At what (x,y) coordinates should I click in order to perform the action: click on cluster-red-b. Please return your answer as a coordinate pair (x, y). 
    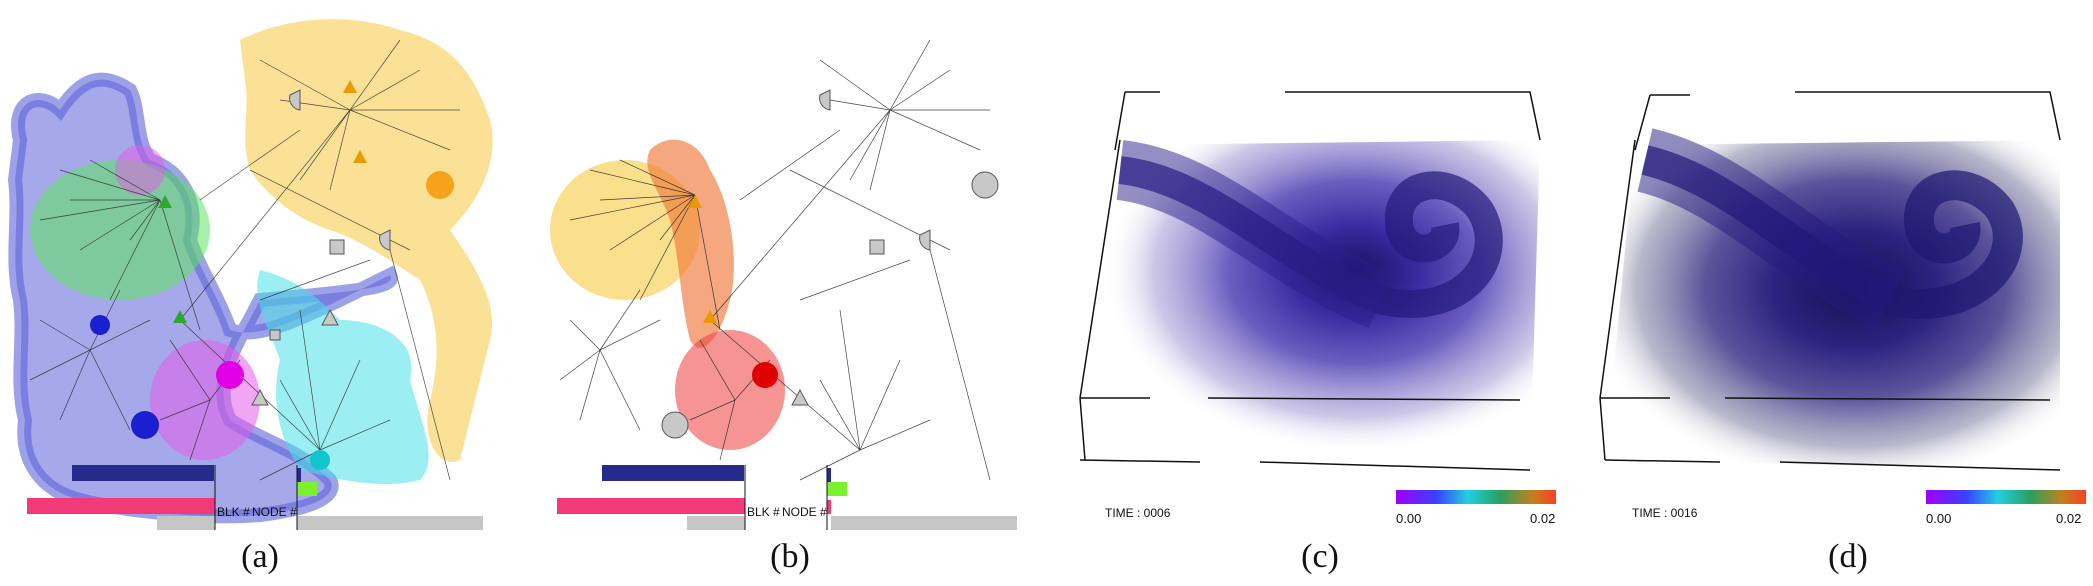
    Looking at the image, I should click on (730, 390).